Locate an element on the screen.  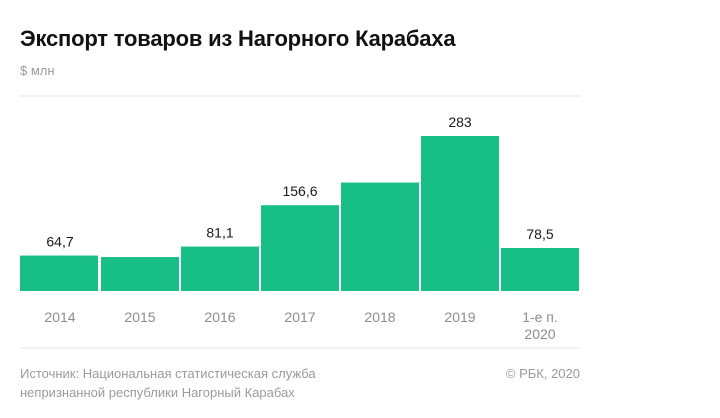
bar-2018 is located at coordinates (380, 236).